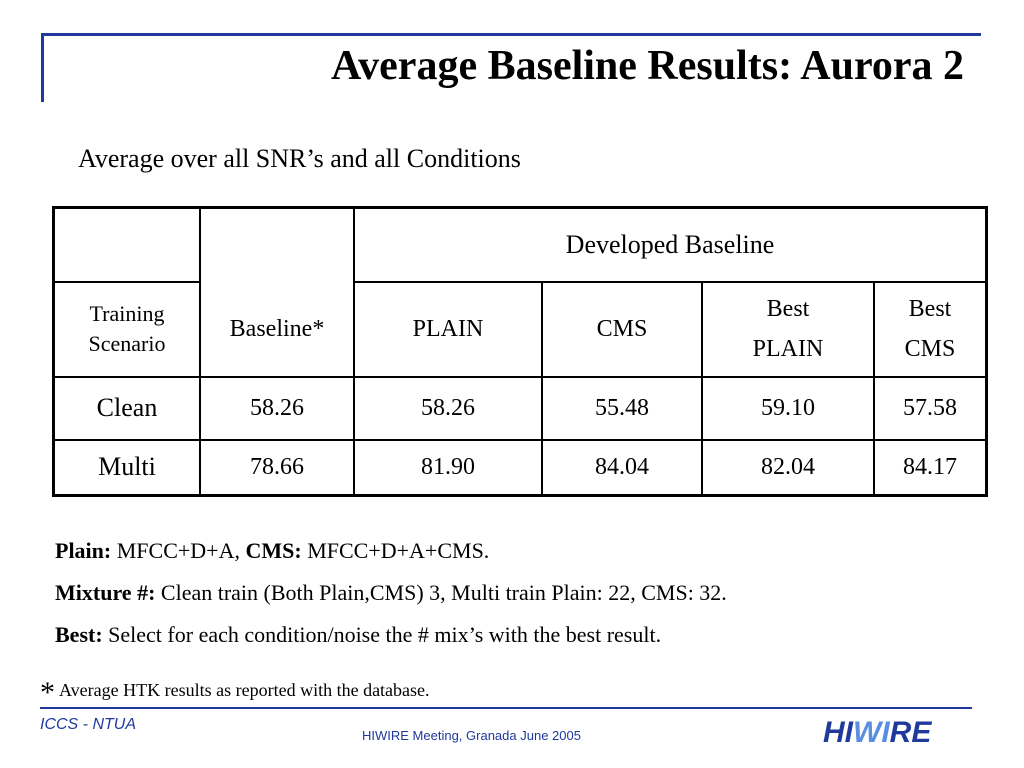 This screenshot has height=768, width=1024. What do you see at coordinates (930, 309) in the screenshot?
I see `best-cms-line-1: Best` at bounding box center [930, 309].